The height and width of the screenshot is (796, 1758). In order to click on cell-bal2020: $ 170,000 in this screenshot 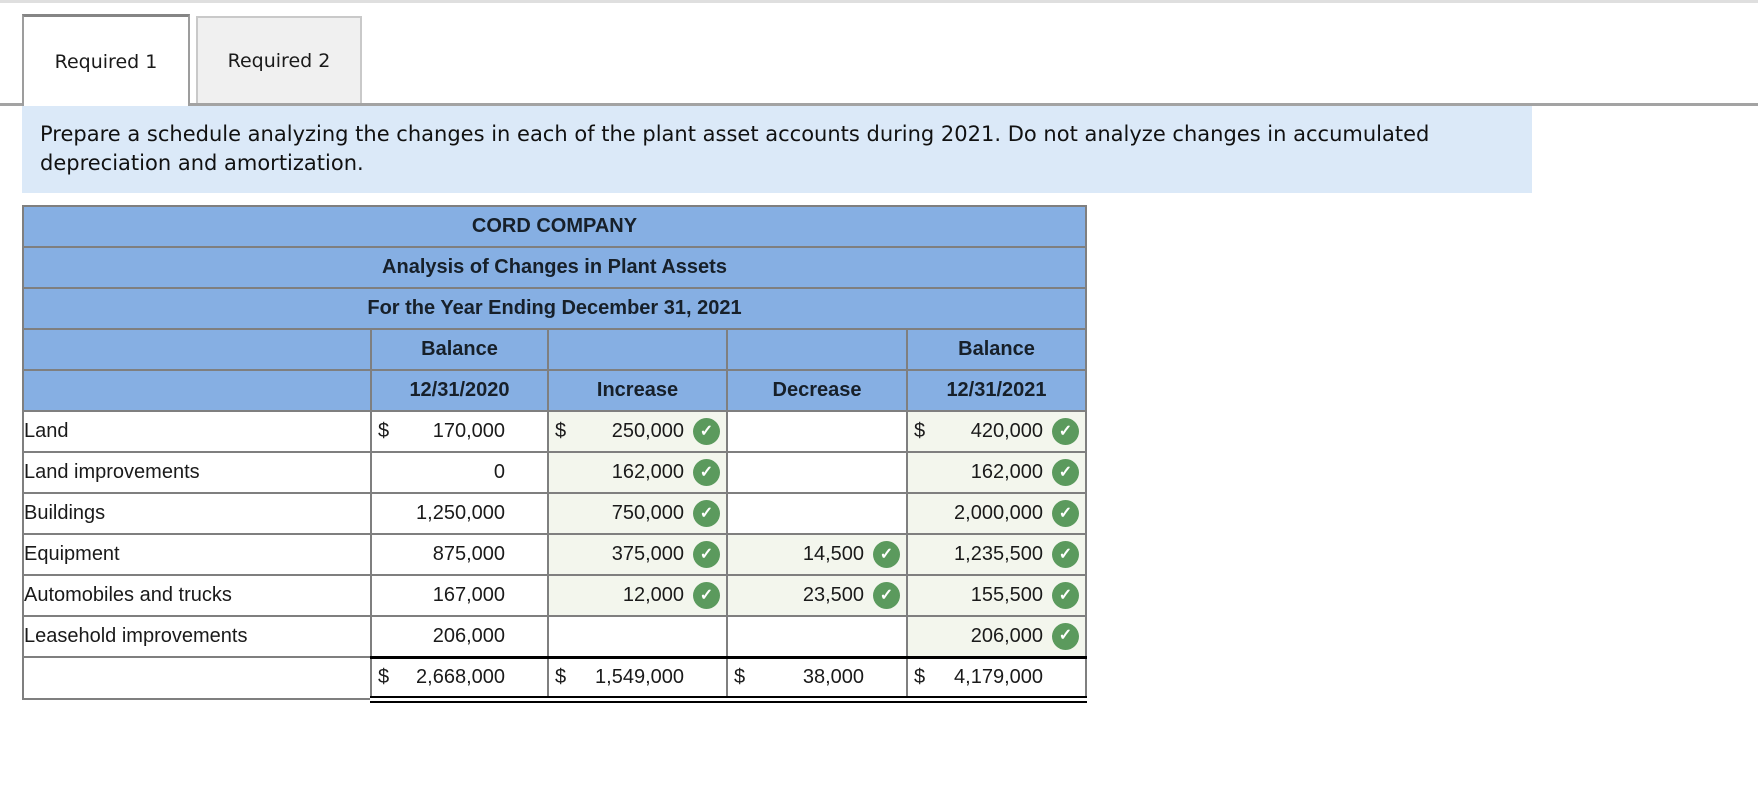, I will do `click(459, 431)`.